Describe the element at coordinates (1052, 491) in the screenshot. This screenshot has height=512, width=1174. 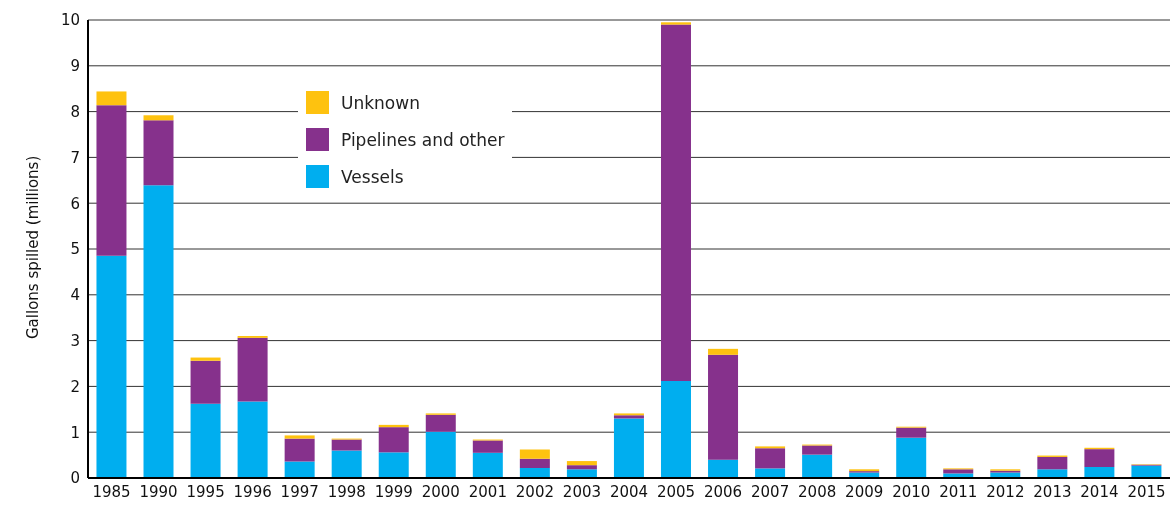
I see `x-tick-label: 2013` at that location.